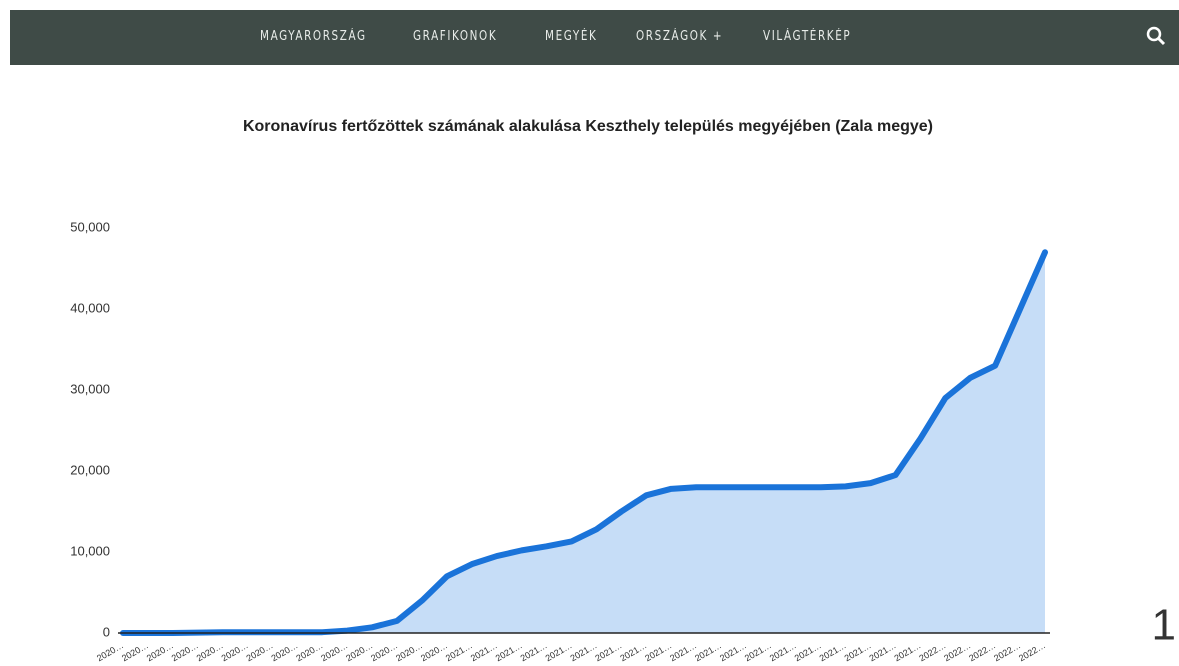 The width and height of the screenshot is (1179, 666). Describe the element at coordinates (90, 226) in the screenshot. I see `y-tick-label: 50,000` at that location.